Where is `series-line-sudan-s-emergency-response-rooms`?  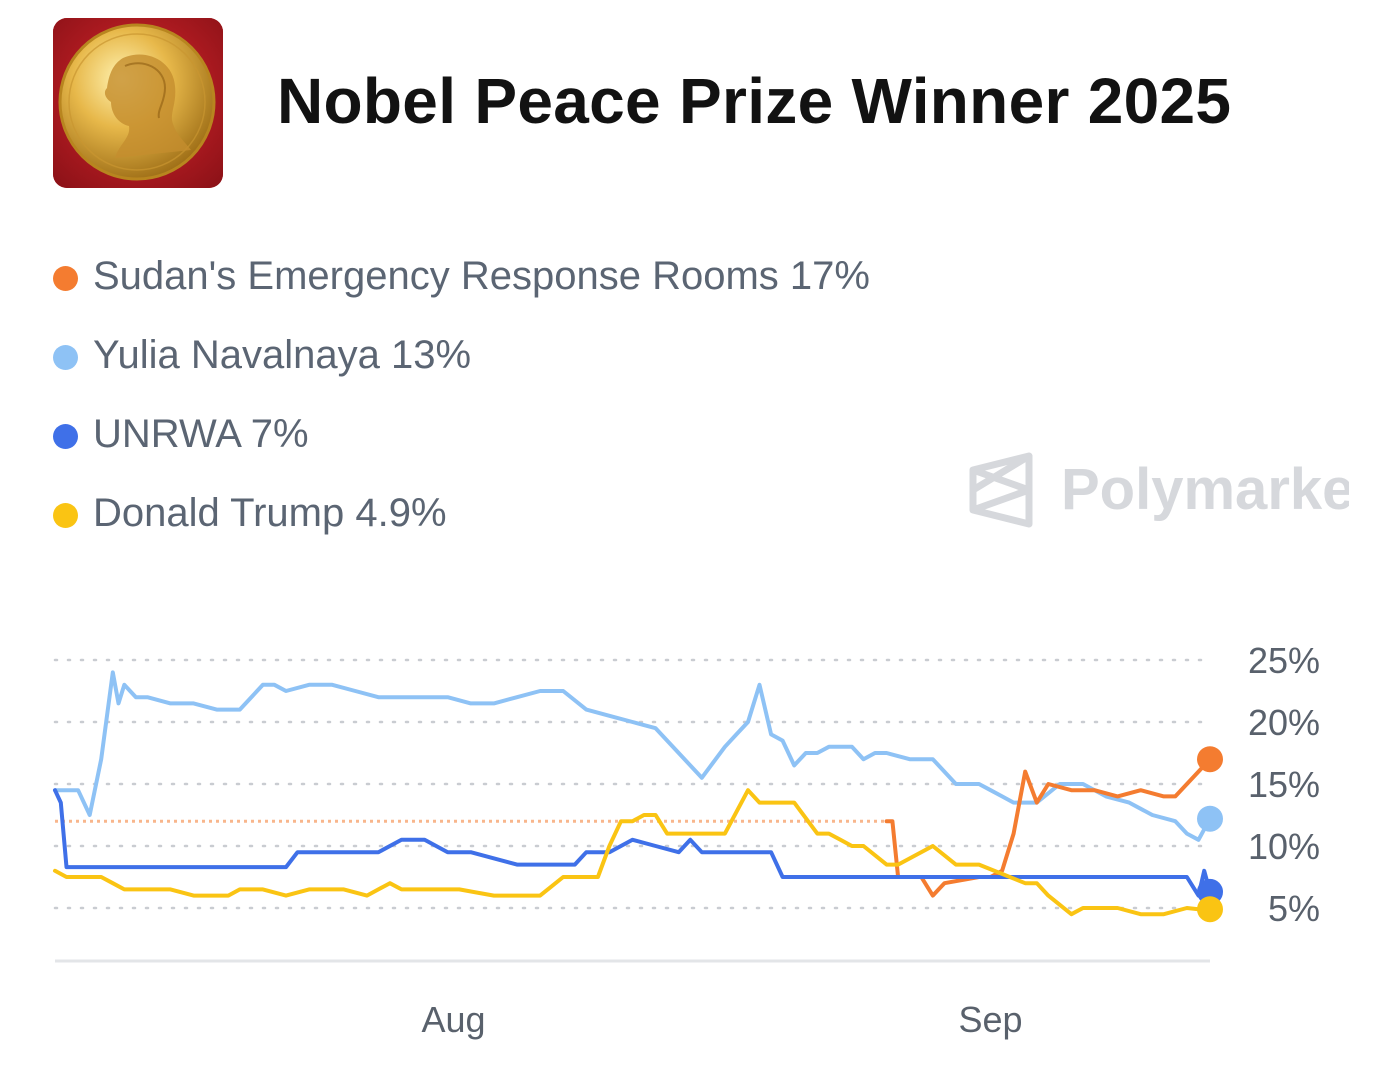 series-line-sudan-s-emergency-response-rooms is located at coordinates (1048, 827).